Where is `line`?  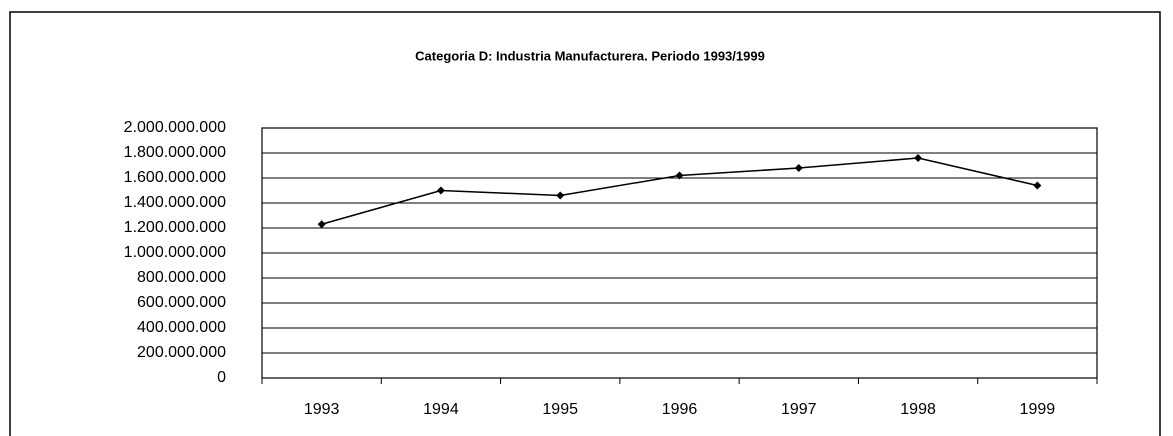
line is located at coordinates (679, 191).